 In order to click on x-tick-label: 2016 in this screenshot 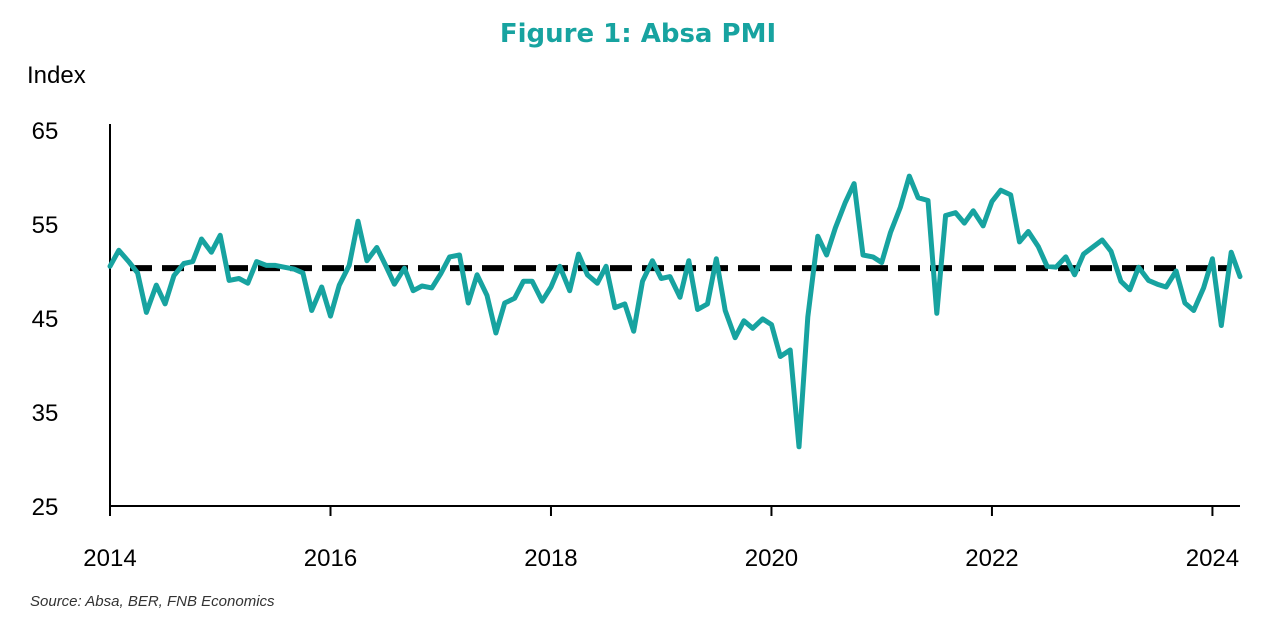, I will do `click(330, 558)`.